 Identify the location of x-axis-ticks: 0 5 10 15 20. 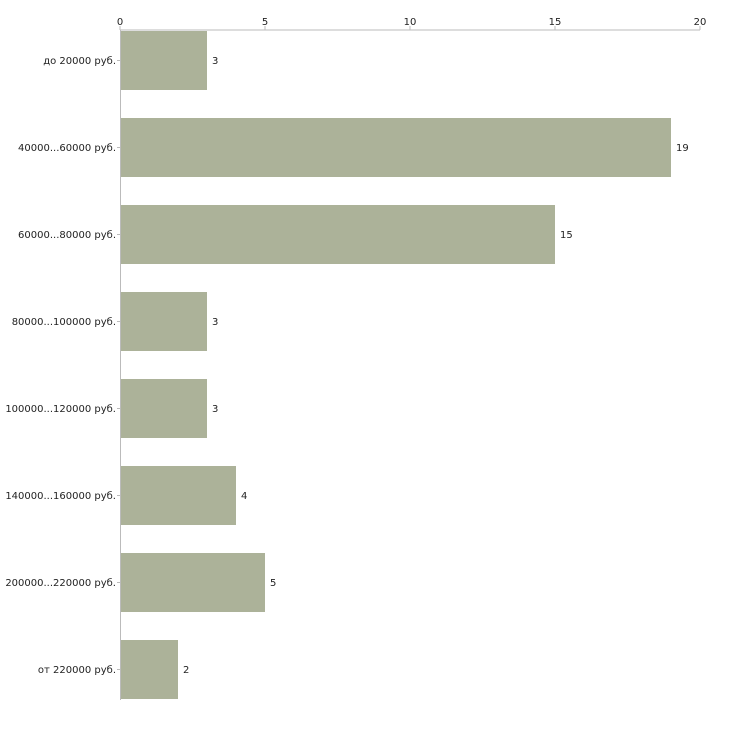
(412, 23).